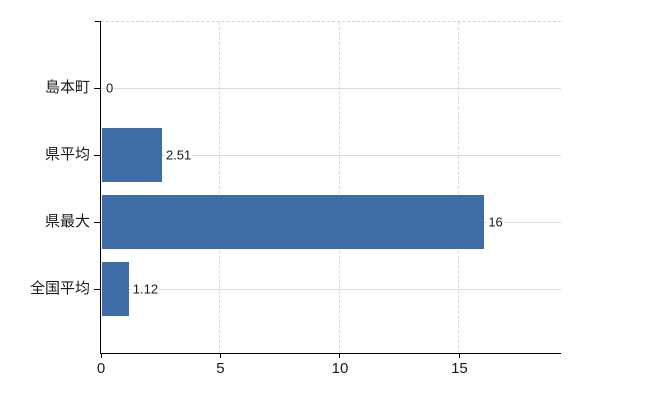  I want to click on bar-value-label: 1.12, so click(145, 289).